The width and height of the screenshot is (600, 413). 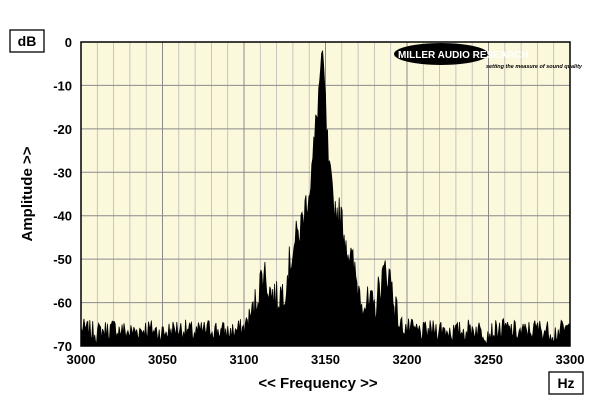 What do you see at coordinates (62, 172) in the screenshot?
I see `y-tick-label: -30` at bounding box center [62, 172].